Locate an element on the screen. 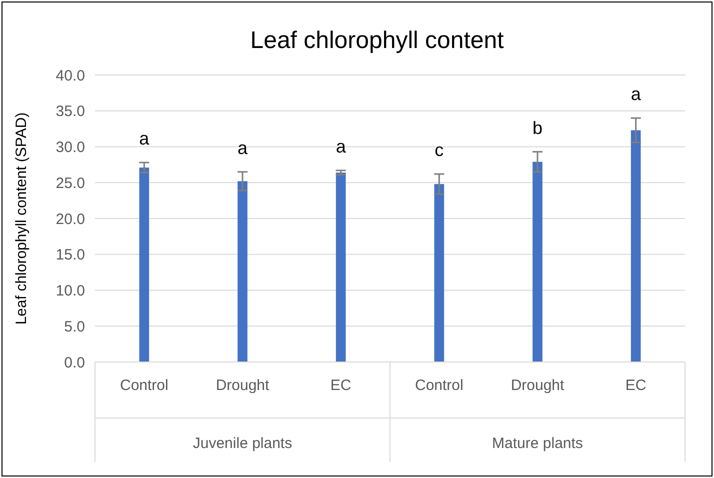  y-tick-label: 30.0 is located at coordinates (70, 147).